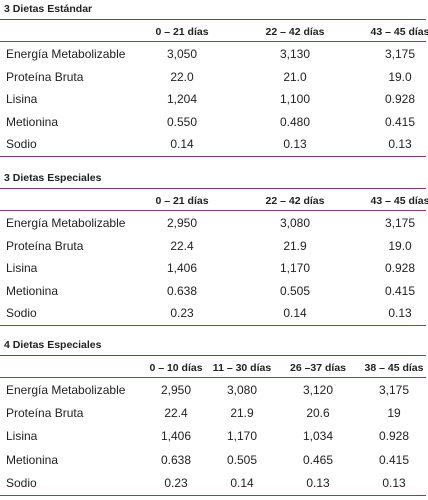 The height and width of the screenshot is (500, 428). What do you see at coordinates (182, 121) in the screenshot?
I see `cell: 0.550` at bounding box center [182, 121].